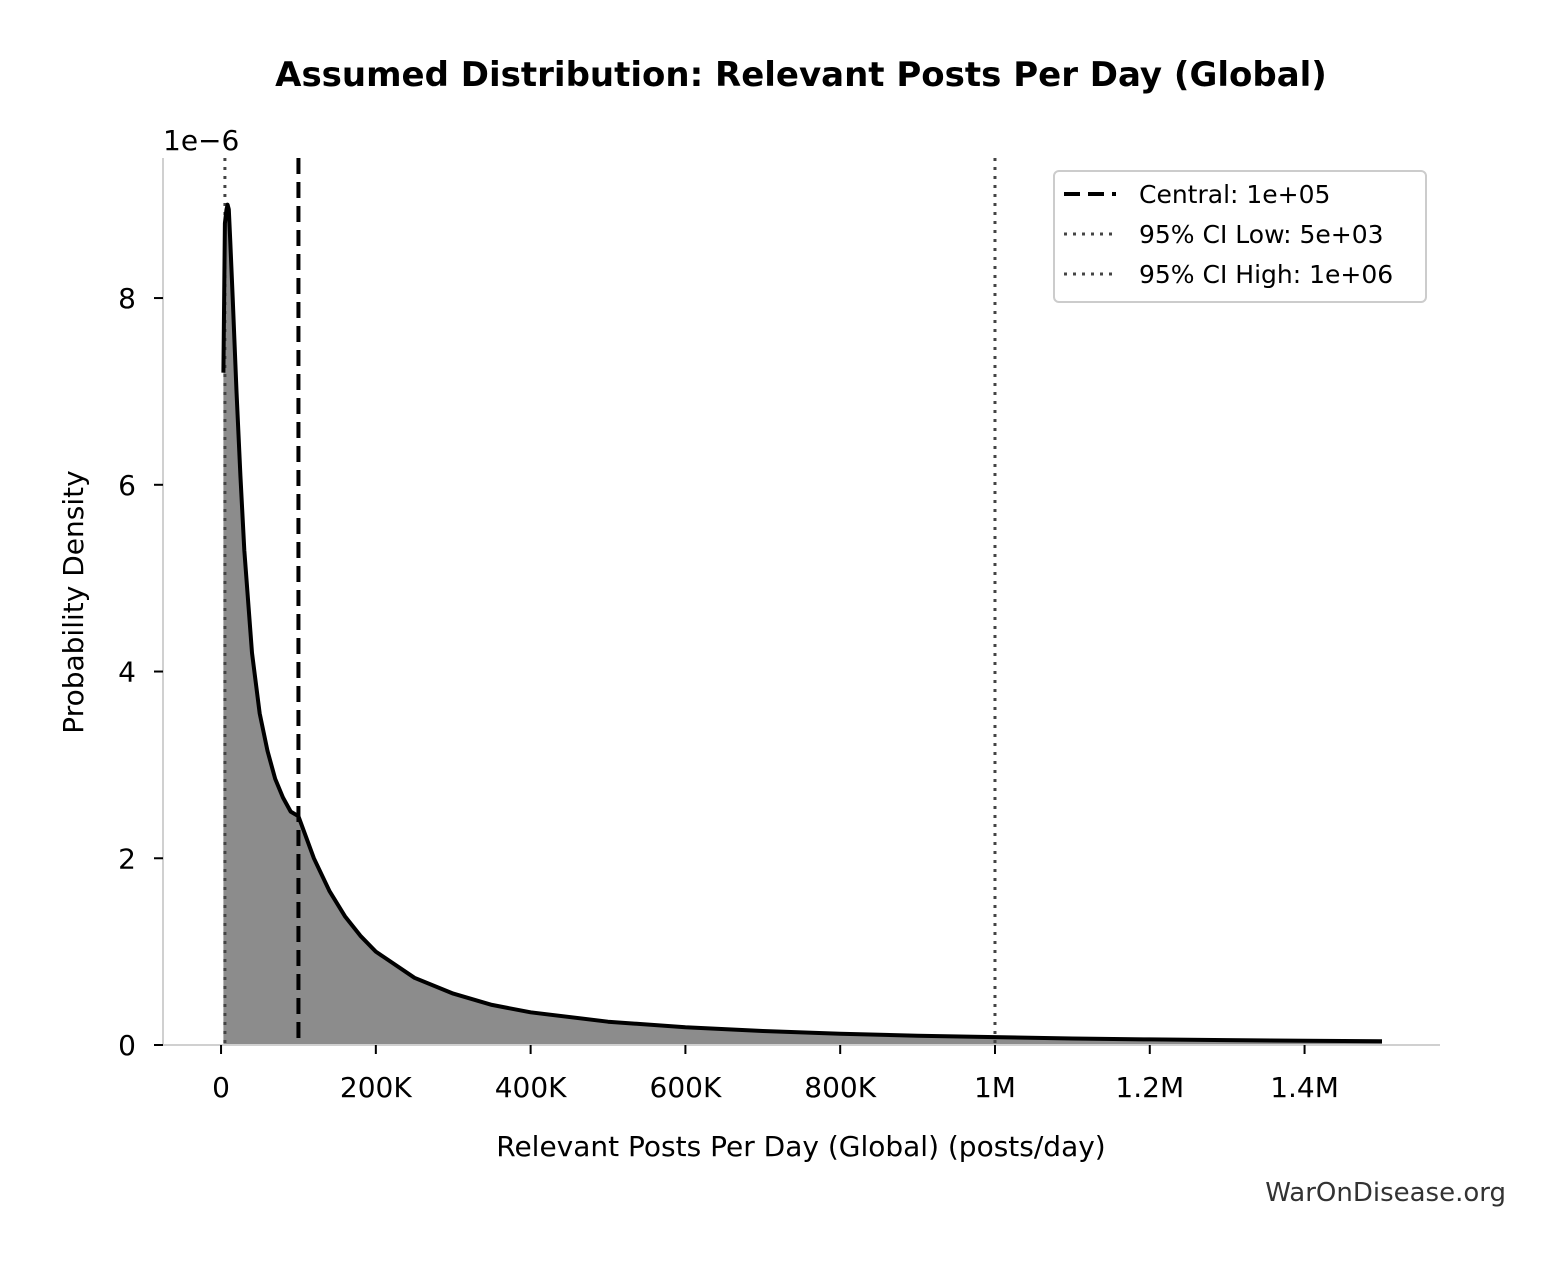 The width and height of the screenshot is (1563, 1266). I want to click on legend-box, so click(1240, 236).